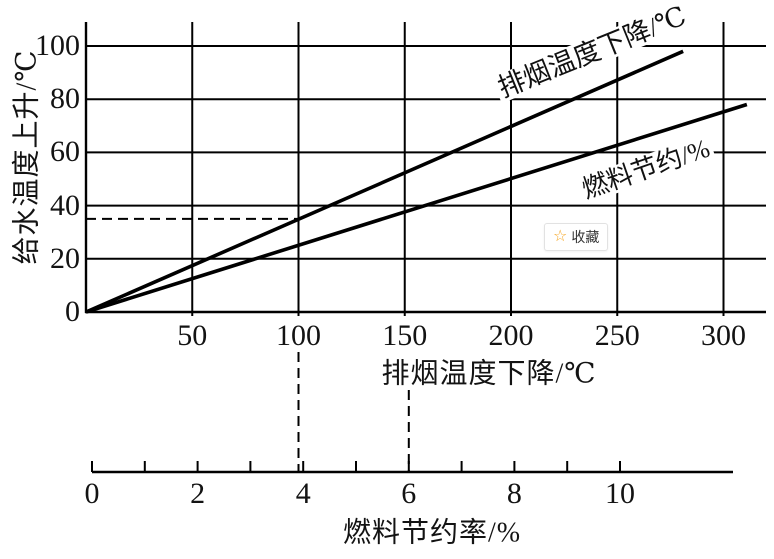 This screenshot has width=774, height=559. I want to click on star-icon: ☆, so click(560, 236).